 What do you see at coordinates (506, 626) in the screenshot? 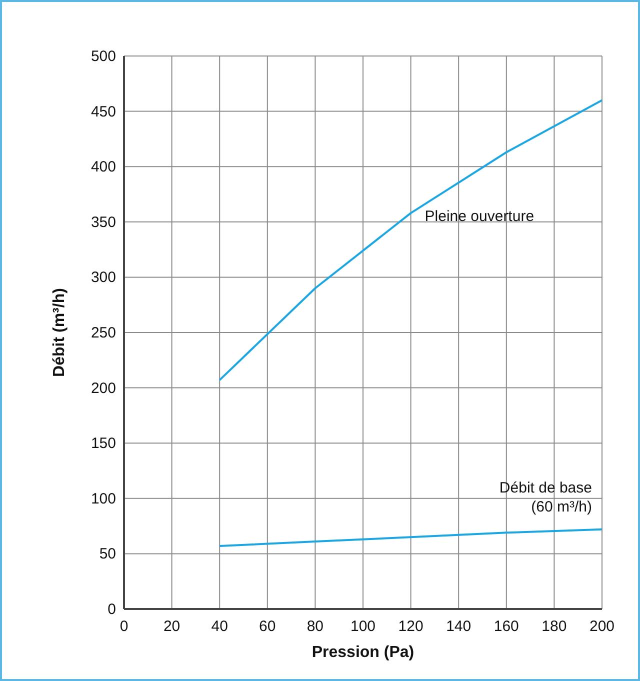
I see `x-tick-label: 160` at bounding box center [506, 626].